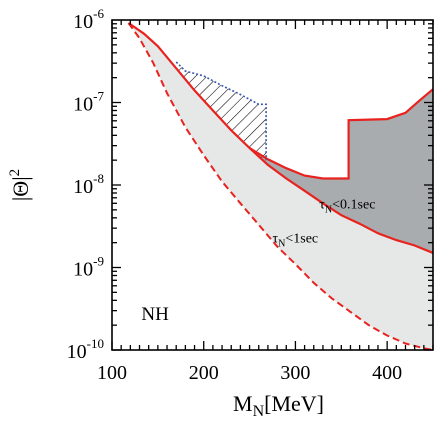  Describe the element at coordinates (85, 349) in the screenshot. I see `y-tick-label: 10⁻¹⁰` at that location.